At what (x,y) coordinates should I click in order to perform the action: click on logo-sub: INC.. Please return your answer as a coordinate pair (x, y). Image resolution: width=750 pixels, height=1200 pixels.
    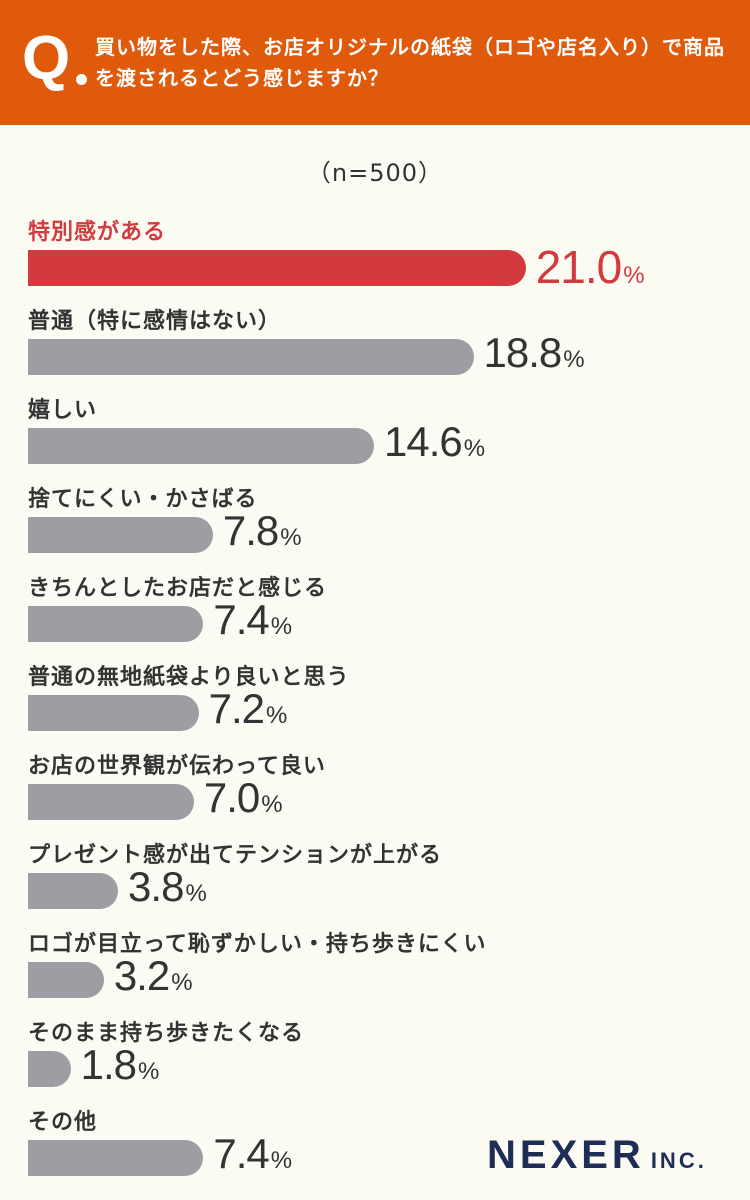
    Looking at the image, I should click on (678, 1160).